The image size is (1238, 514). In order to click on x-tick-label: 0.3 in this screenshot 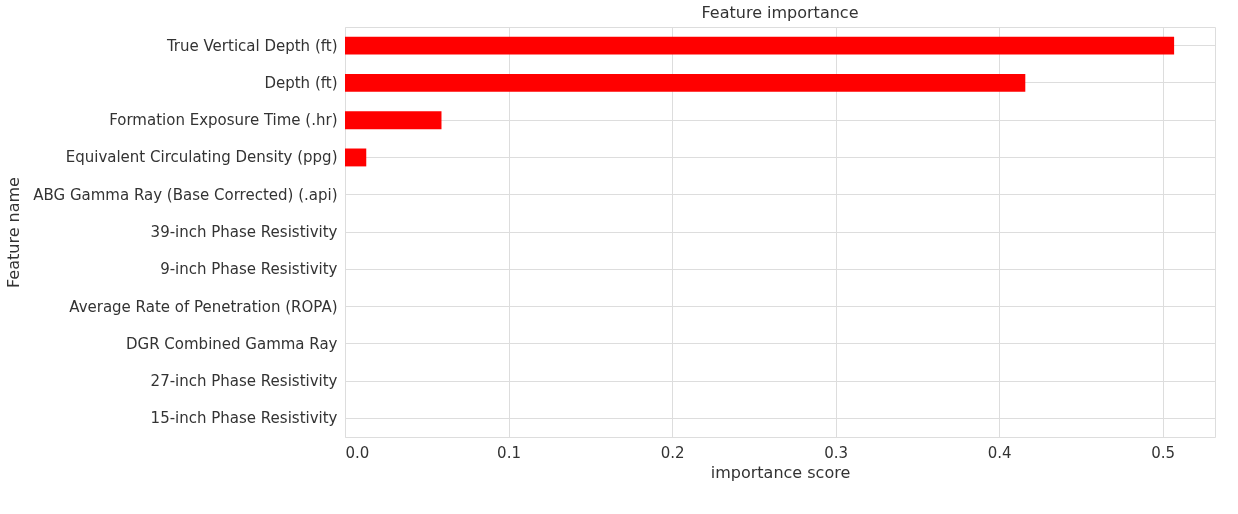, I will do `click(836, 452)`.